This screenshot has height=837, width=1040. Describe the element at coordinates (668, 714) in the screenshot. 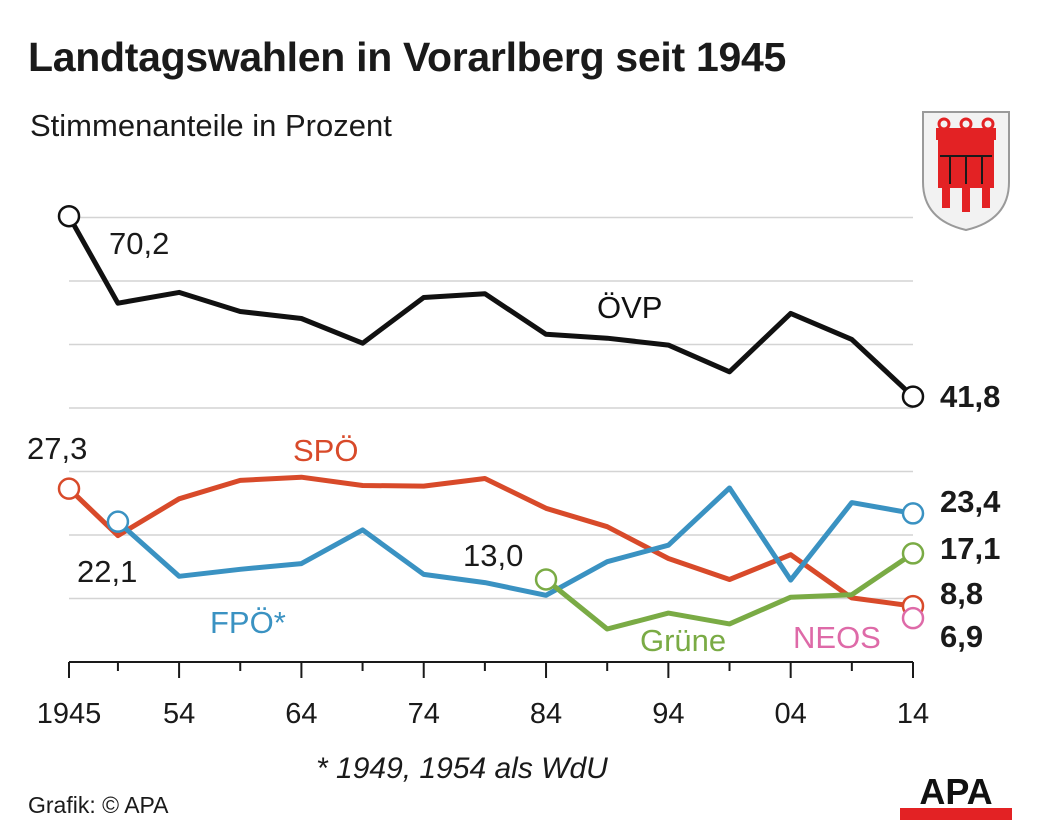

I see `x-tick-label: 94` at that location.